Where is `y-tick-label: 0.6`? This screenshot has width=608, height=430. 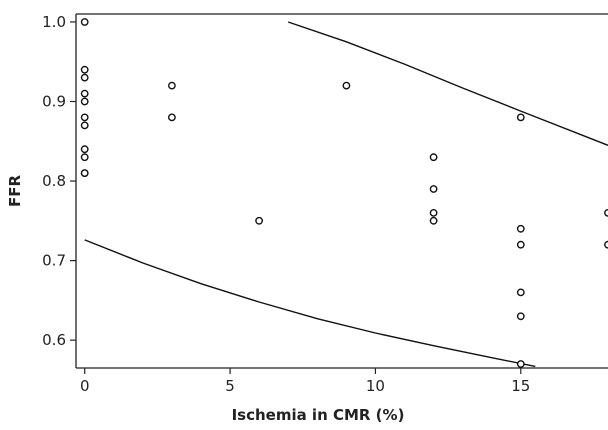 y-tick-label: 0.6 is located at coordinates (54, 340).